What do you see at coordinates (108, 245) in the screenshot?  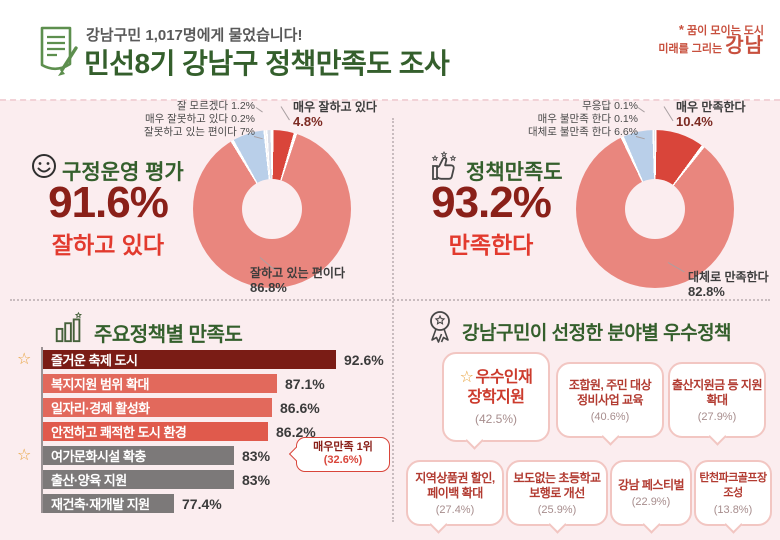 I see `govt-eval-verdict: 잘하고 있다` at bounding box center [108, 245].